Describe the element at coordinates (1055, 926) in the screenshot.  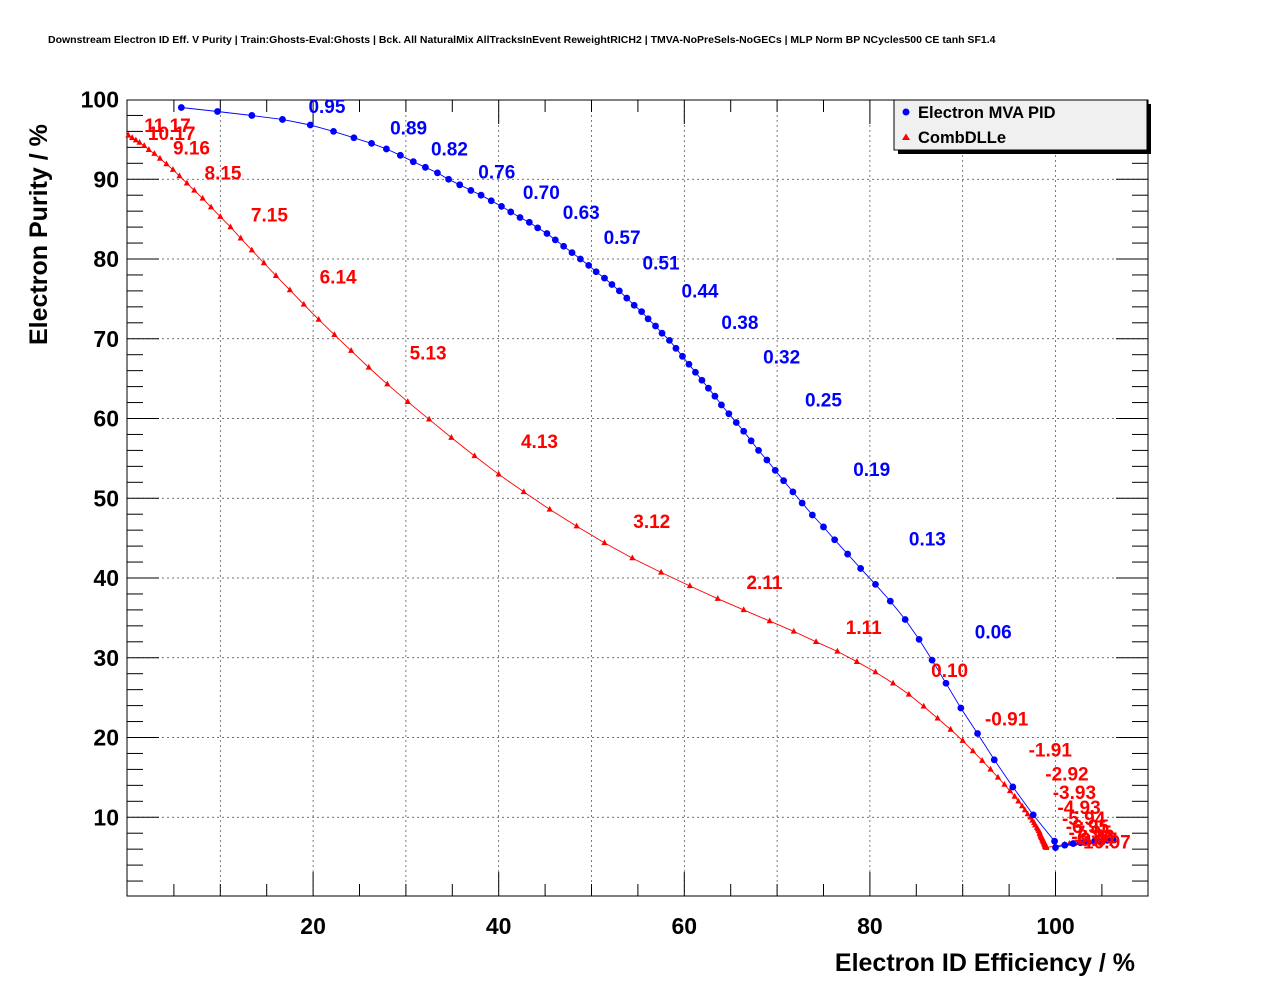
I see `x-tick-label: 100` at that location.